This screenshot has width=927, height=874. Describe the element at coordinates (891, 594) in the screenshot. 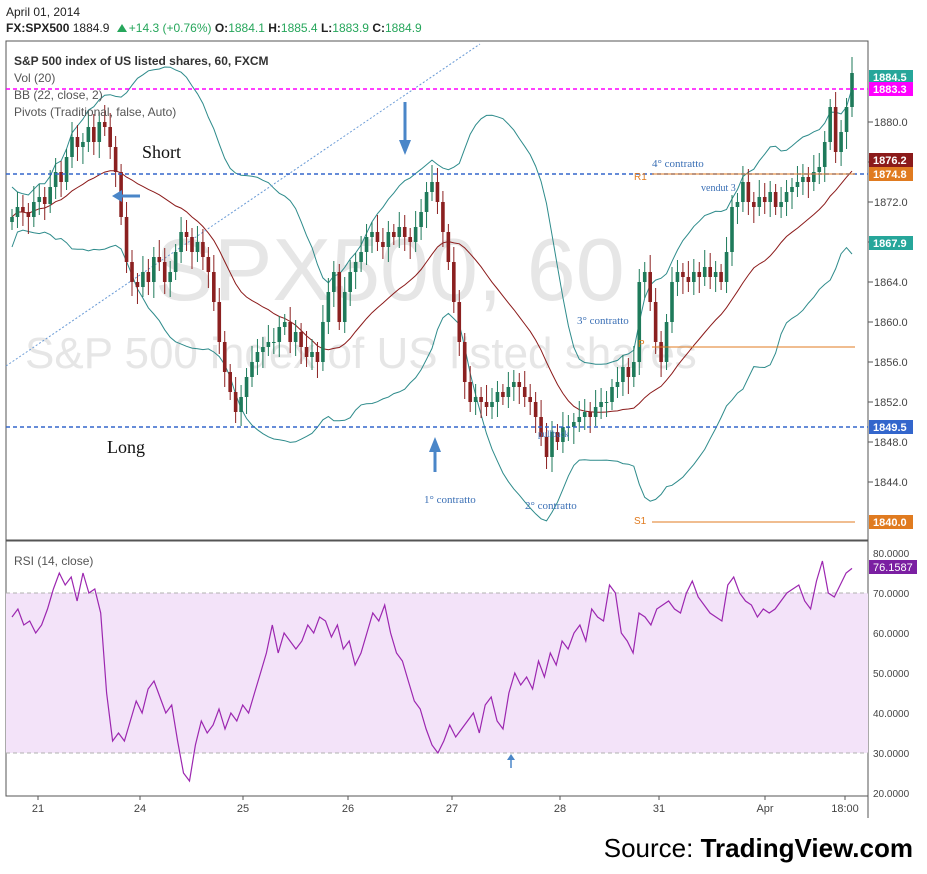

I see `rsi-tick-label: 70.0000` at that location.